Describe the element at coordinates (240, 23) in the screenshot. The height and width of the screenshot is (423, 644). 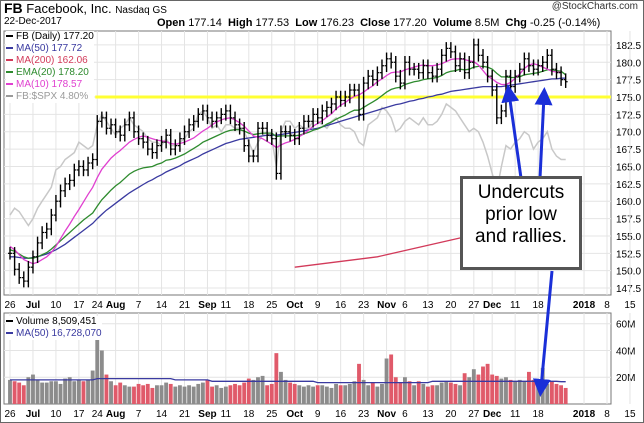
I see `high-label: High` at that location.